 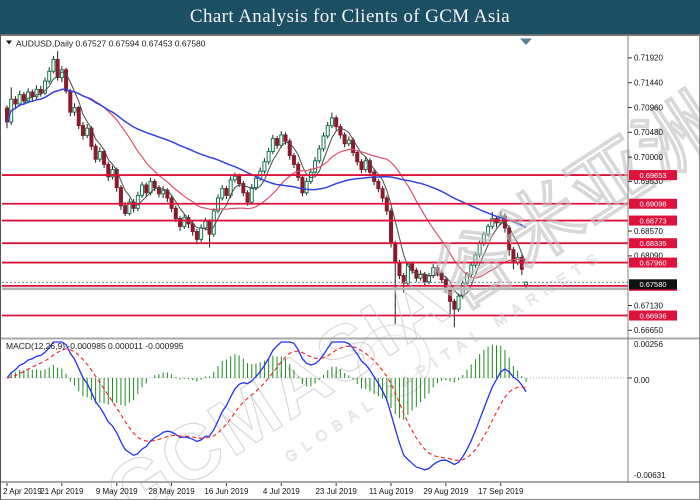 I want to click on date-tick-label: 2 Apr 2019, so click(x=22, y=491).